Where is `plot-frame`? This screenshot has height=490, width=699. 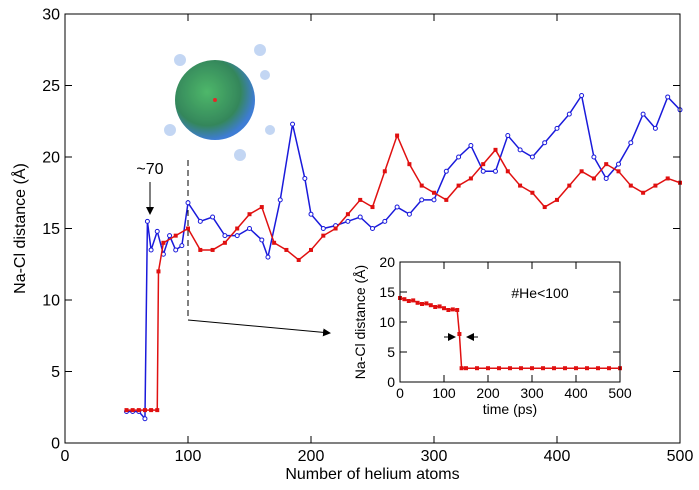
plot-frame is located at coordinates (510, 322).